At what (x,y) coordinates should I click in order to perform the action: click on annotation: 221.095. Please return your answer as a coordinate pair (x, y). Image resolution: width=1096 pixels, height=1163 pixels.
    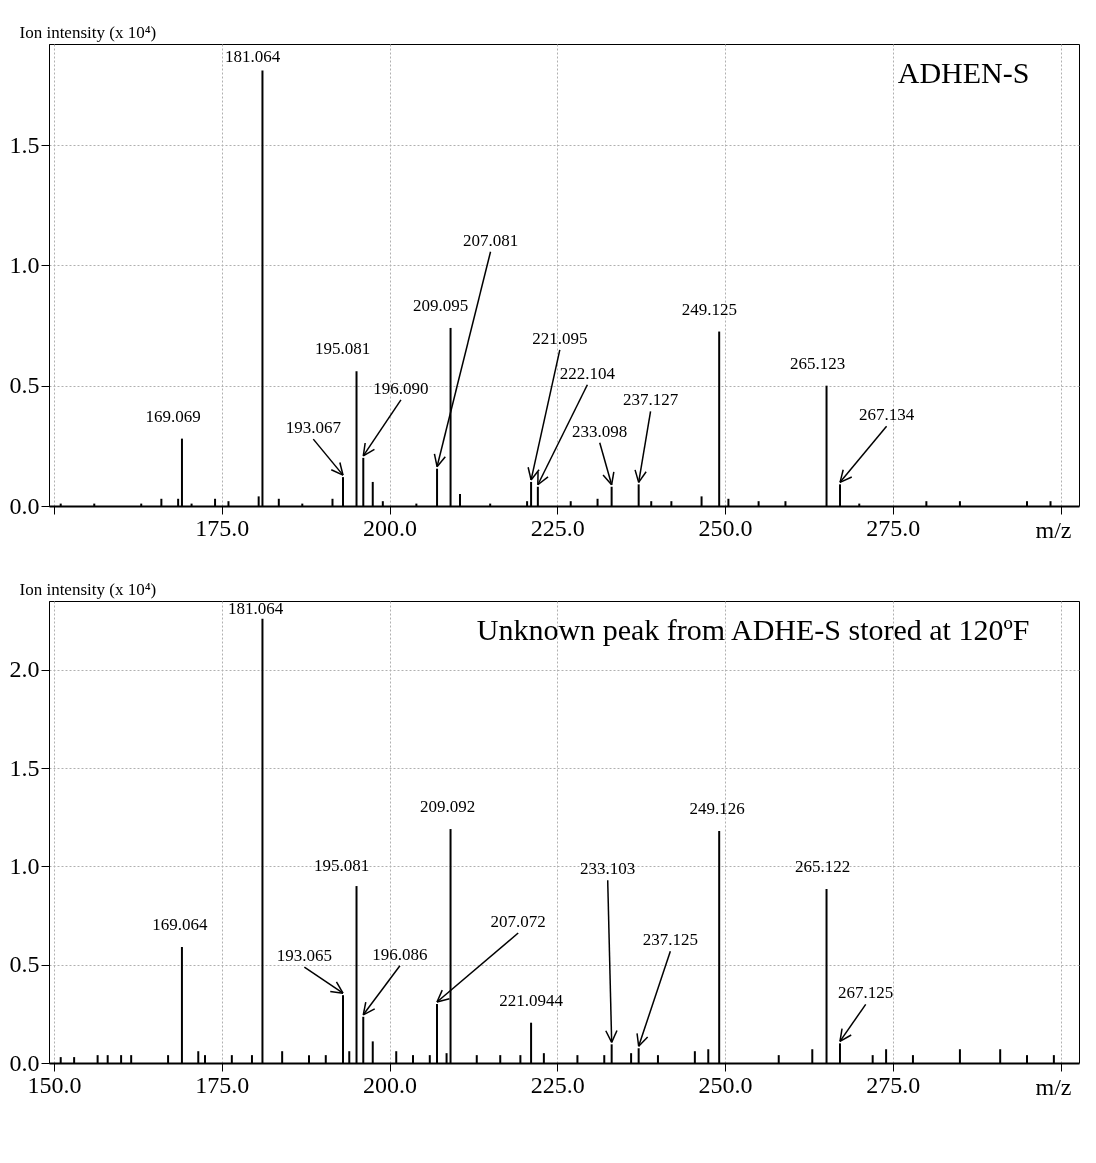
    Looking at the image, I should click on (560, 338).